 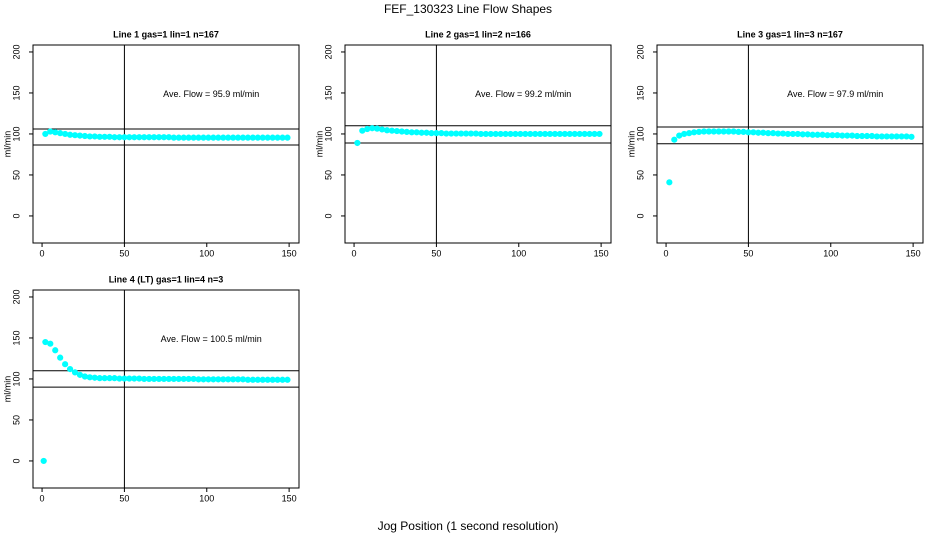 I want to click on x-tick-label: 100, so click(x=518, y=253).